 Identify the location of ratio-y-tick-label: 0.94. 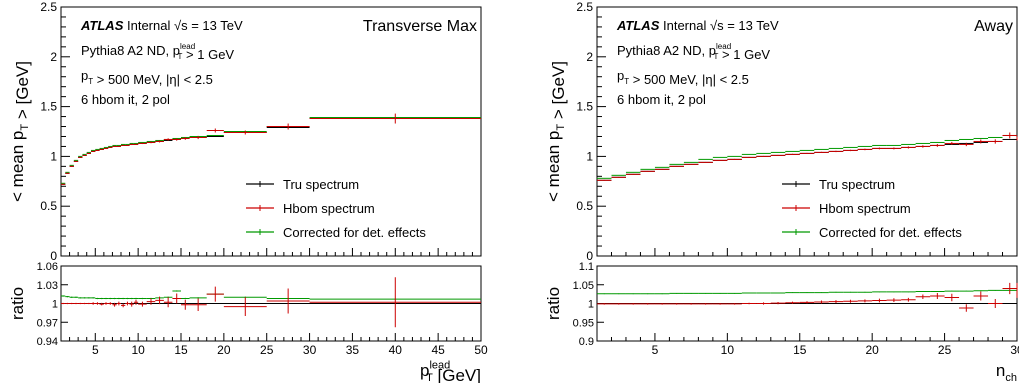
(47, 342).